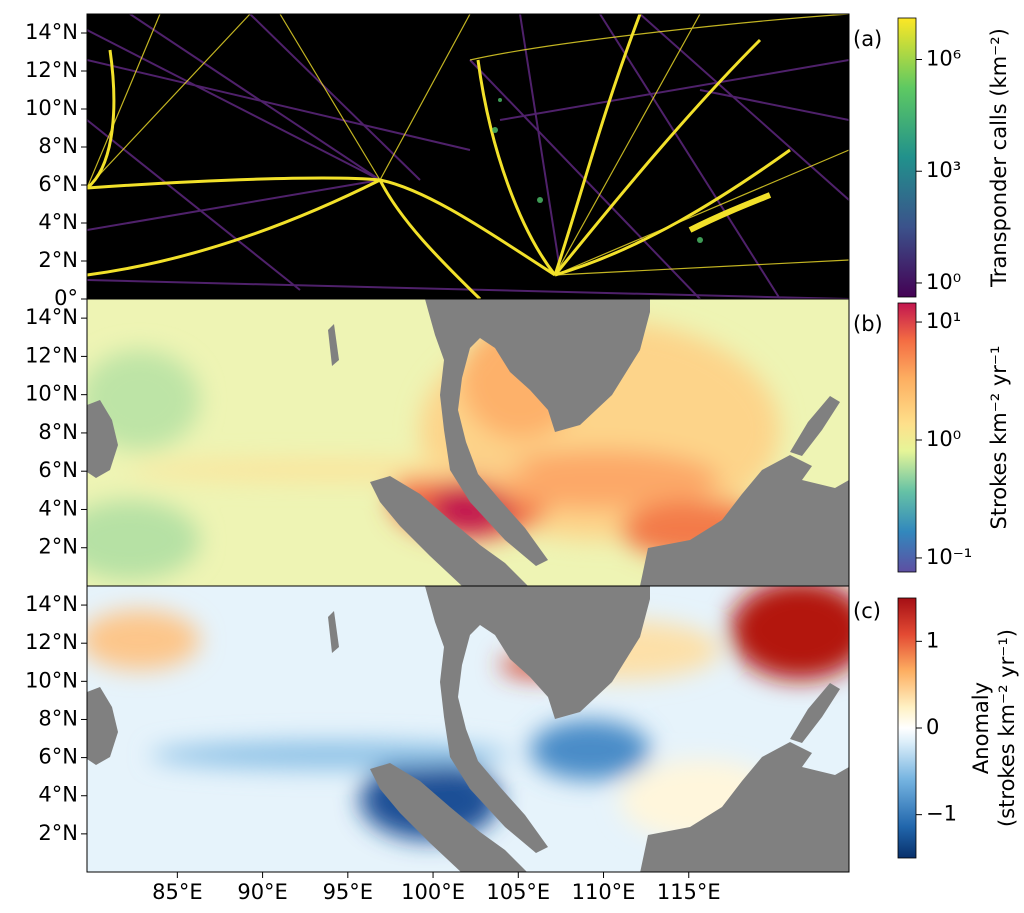  What do you see at coordinates (943, 170) in the screenshot?
I see `colorbar-tick-label: 10³` at bounding box center [943, 170].